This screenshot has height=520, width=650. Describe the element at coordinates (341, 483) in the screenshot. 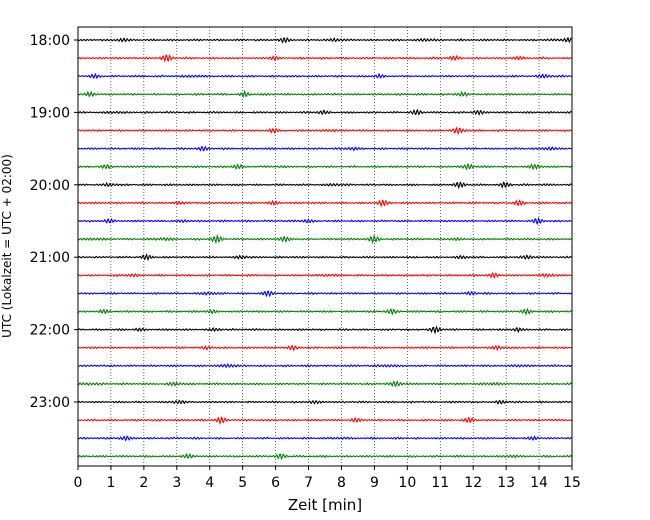

I see `x-tick-label: 8` at that location.